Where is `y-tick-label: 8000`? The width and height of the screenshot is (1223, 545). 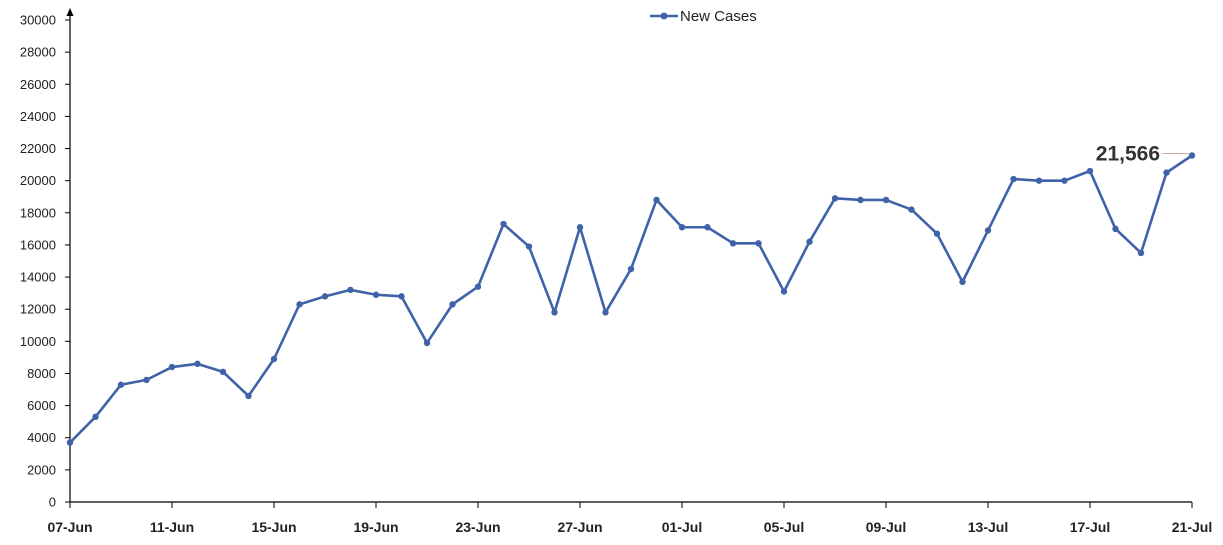
y-tick-label: 8000 is located at coordinates (41, 373).